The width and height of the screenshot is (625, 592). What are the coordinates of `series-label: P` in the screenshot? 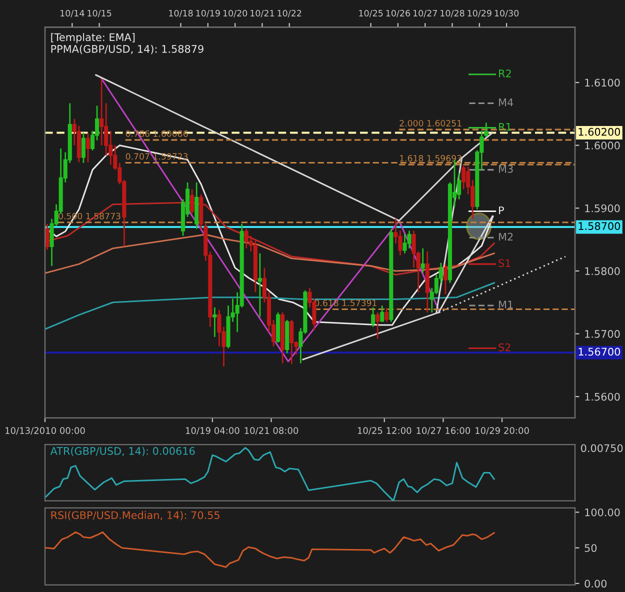 It's located at (501, 210).